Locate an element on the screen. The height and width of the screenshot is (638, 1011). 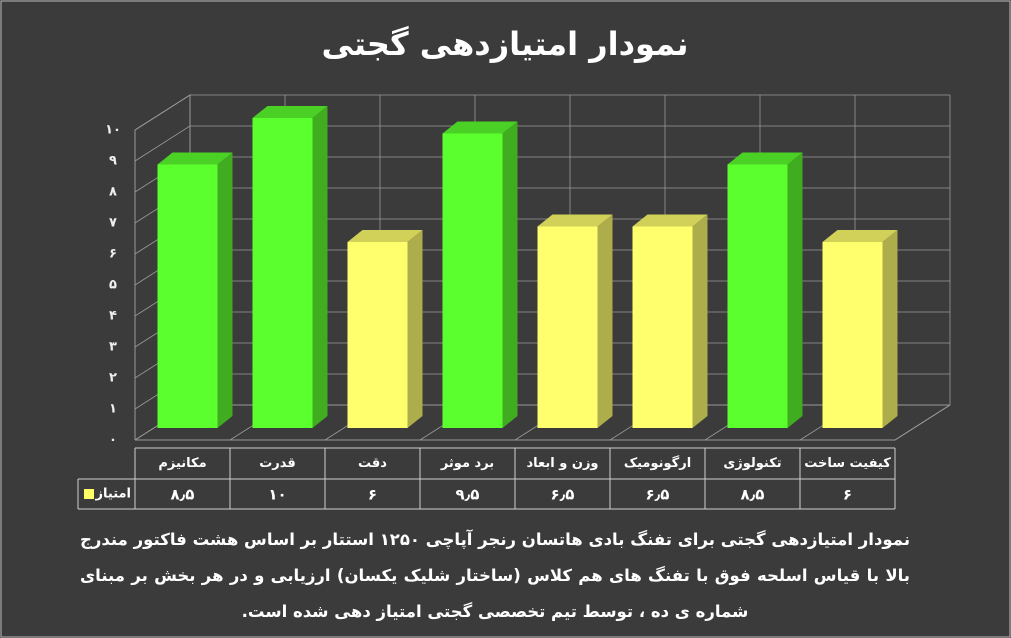
x-tick-label: تکنولوژی is located at coordinates (752, 463).